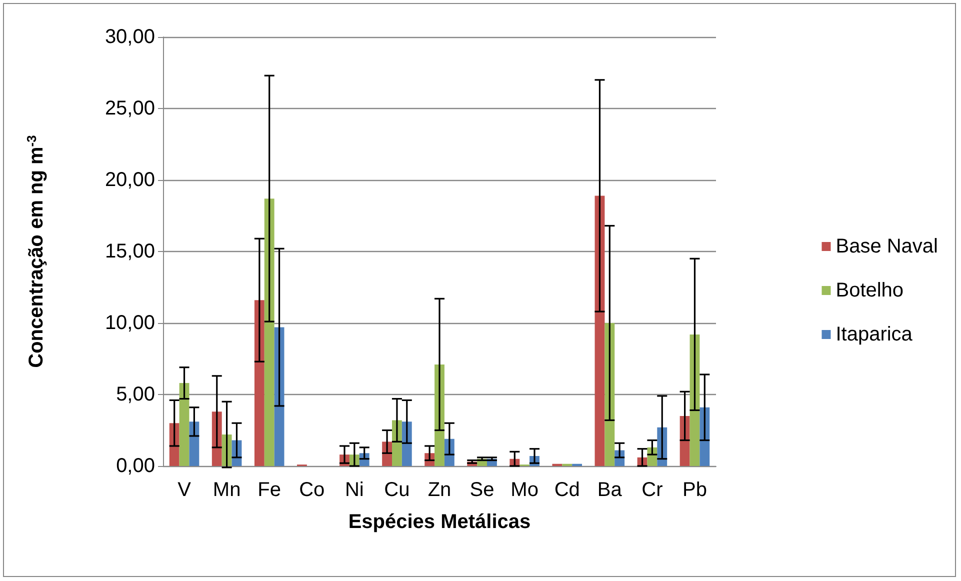 The height and width of the screenshot is (581, 961). I want to click on legend-label: Itaparica, so click(875, 335).